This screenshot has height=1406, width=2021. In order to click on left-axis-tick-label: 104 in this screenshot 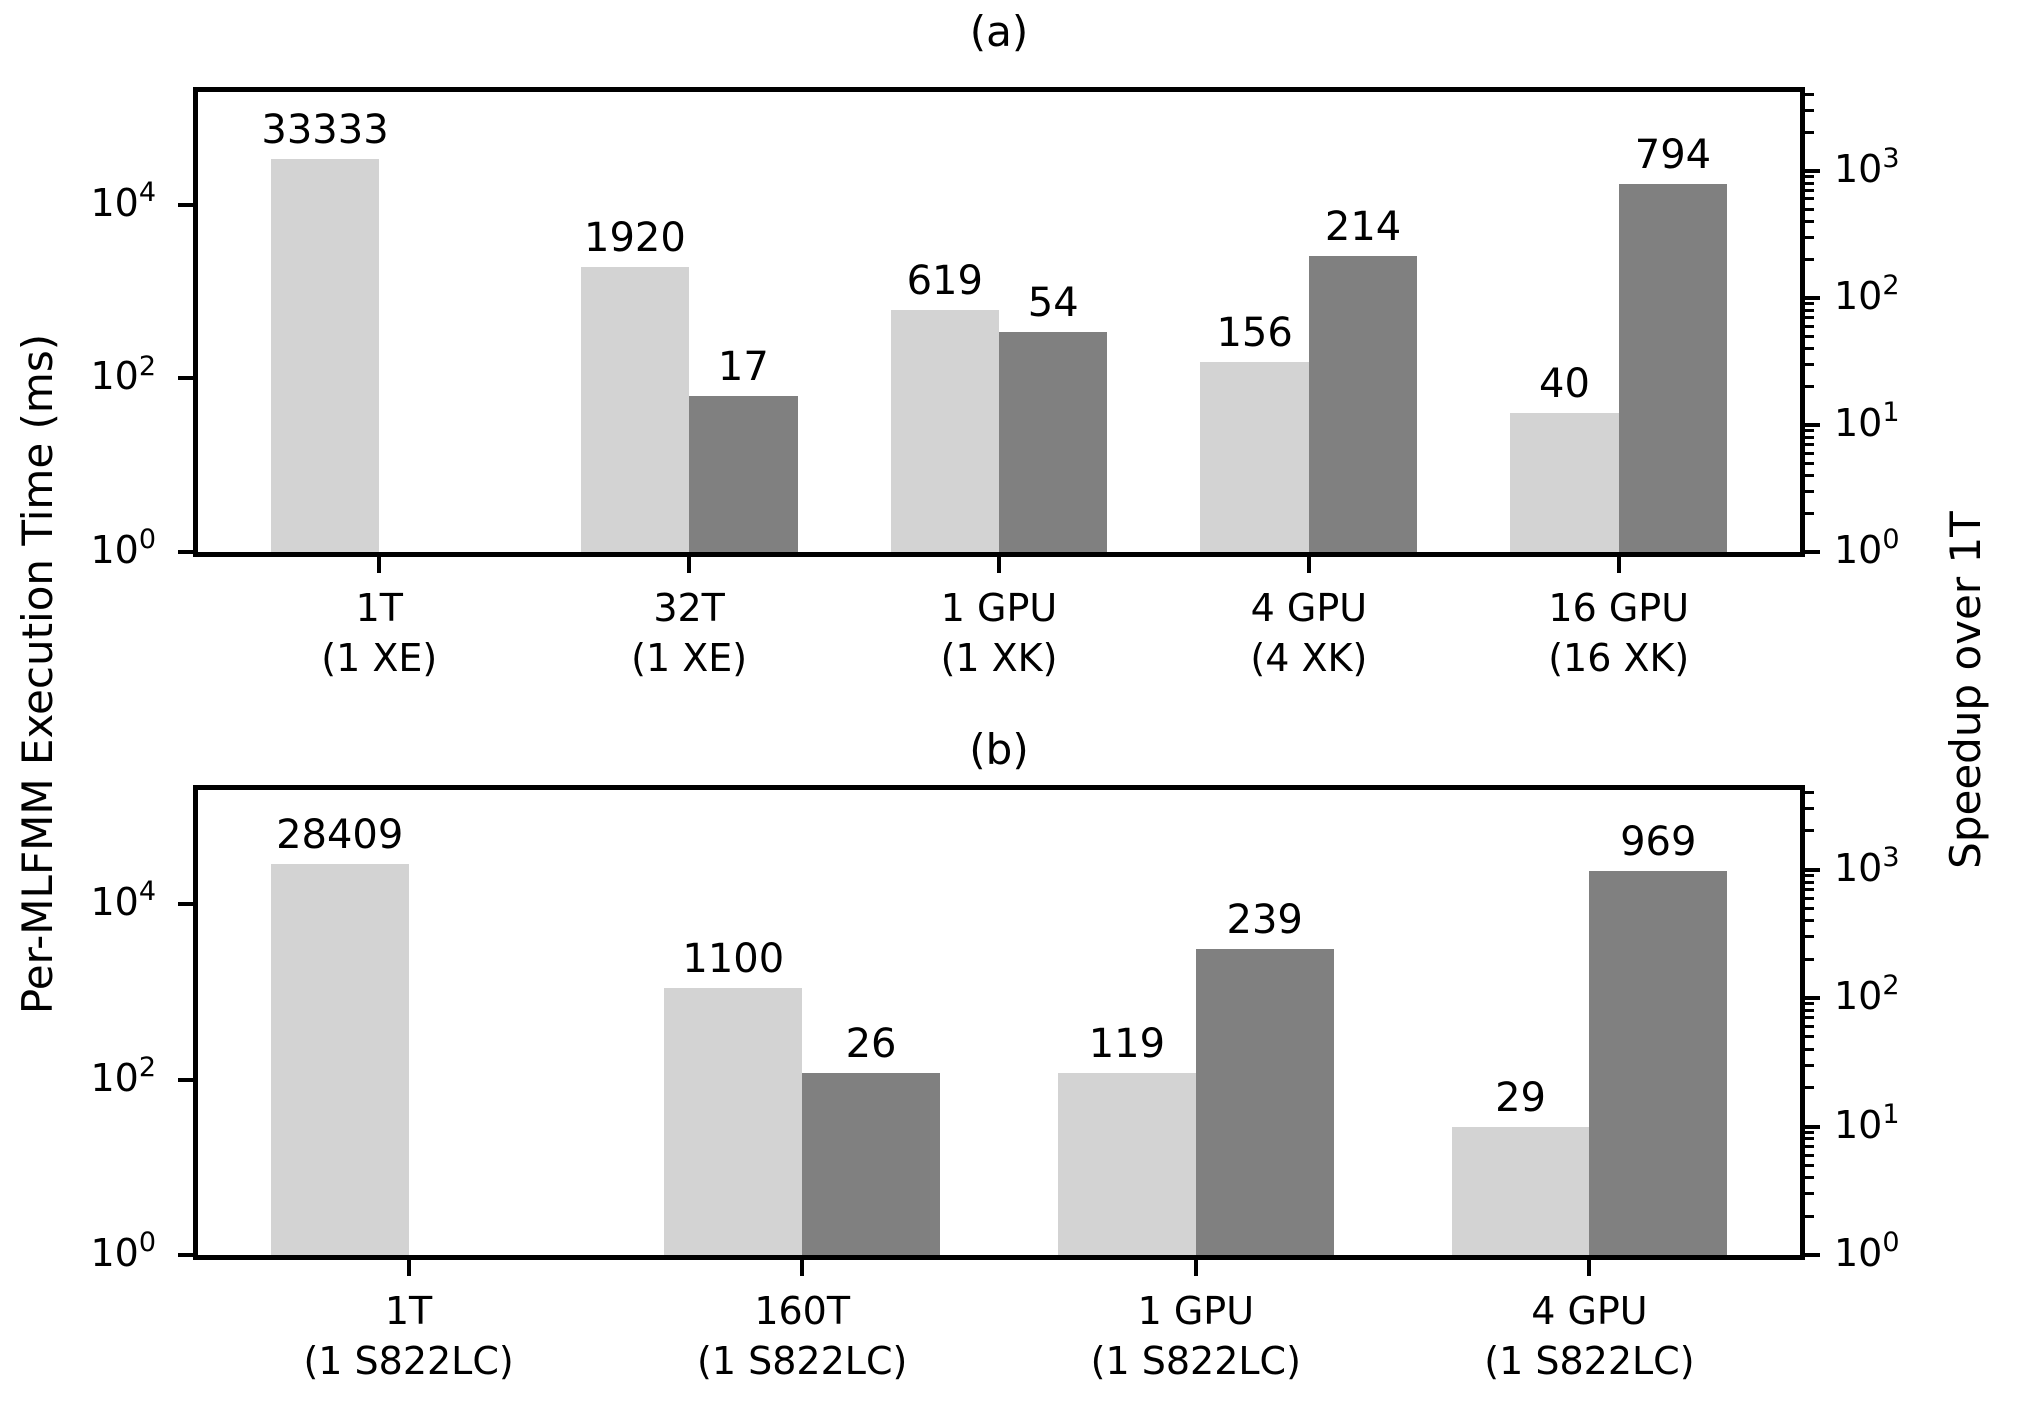, I will do `click(123, 200)`.